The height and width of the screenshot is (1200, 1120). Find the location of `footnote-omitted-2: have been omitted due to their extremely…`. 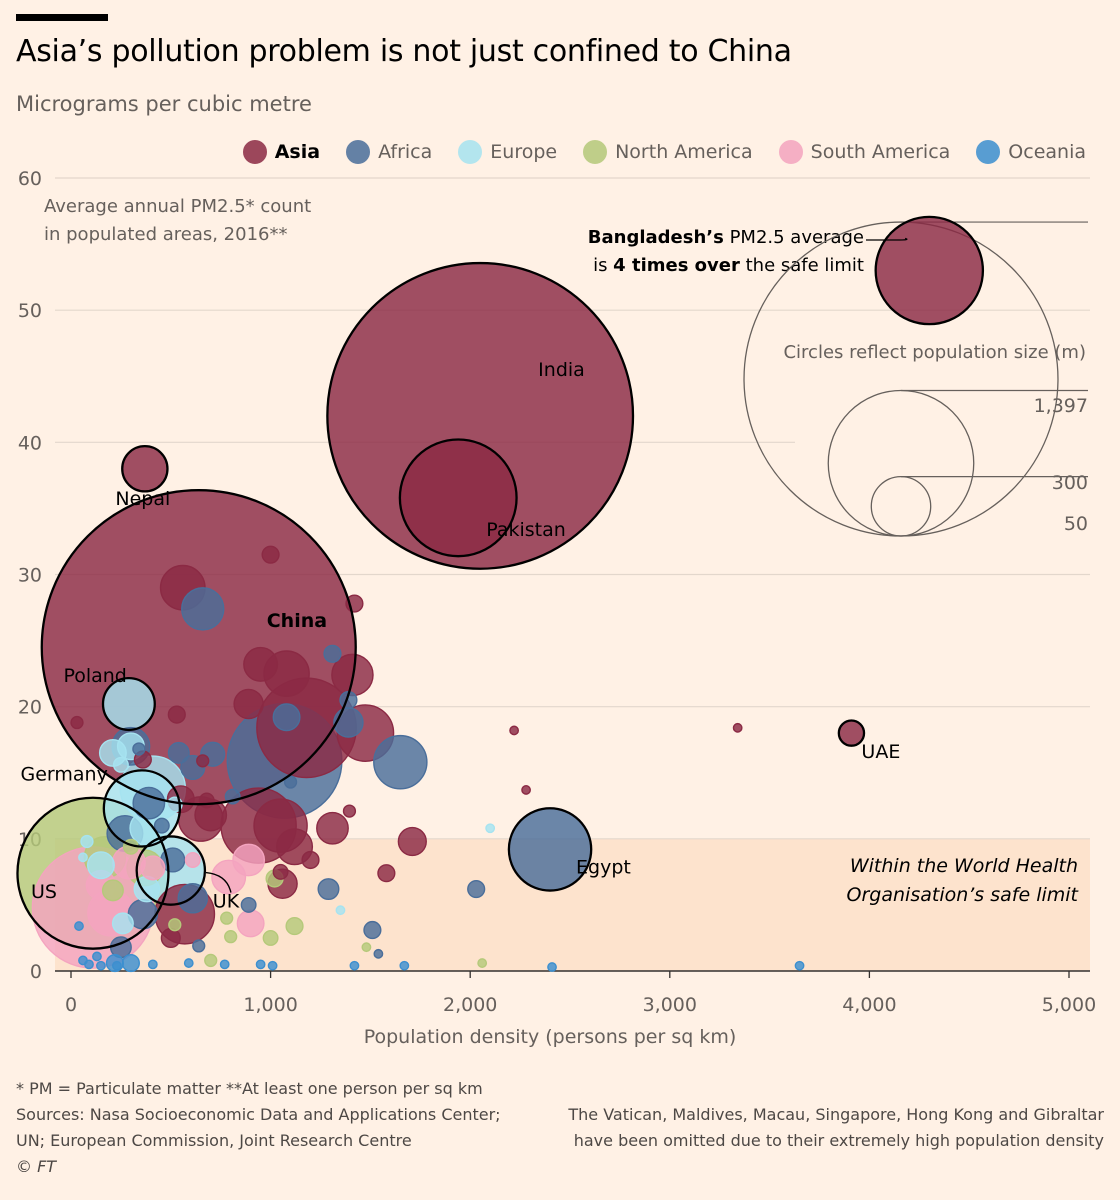

footnote-omitted-2: have been omitted due to their extremely… is located at coordinates (838, 1140).